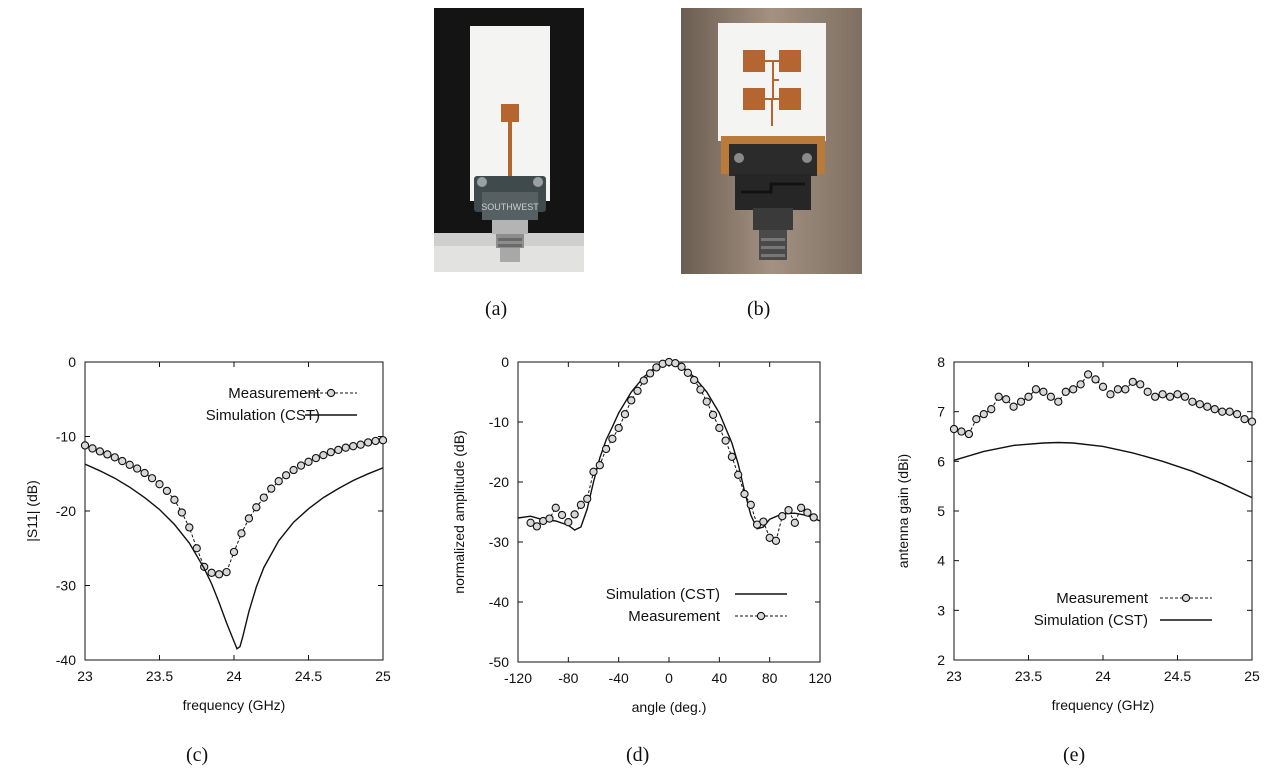 The image size is (1273, 772). Describe the element at coordinates (234, 705) in the screenshot. I see `x-axis-label: frequency (GHz)` at that location.